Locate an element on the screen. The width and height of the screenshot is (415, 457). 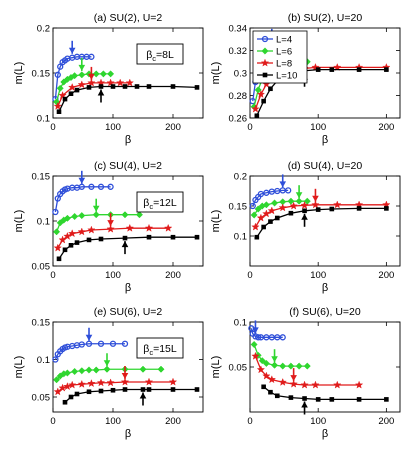
annotation-text: βc=8L is located at coordinates (160, 56).